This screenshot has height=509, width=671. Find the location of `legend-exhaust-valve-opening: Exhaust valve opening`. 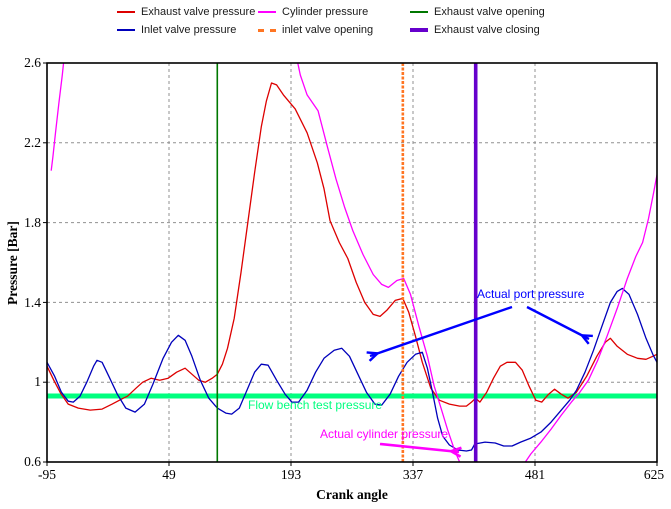

legend-exhaust-valve-opening: Exhaust valve opening is located at coordinates (477, 12).